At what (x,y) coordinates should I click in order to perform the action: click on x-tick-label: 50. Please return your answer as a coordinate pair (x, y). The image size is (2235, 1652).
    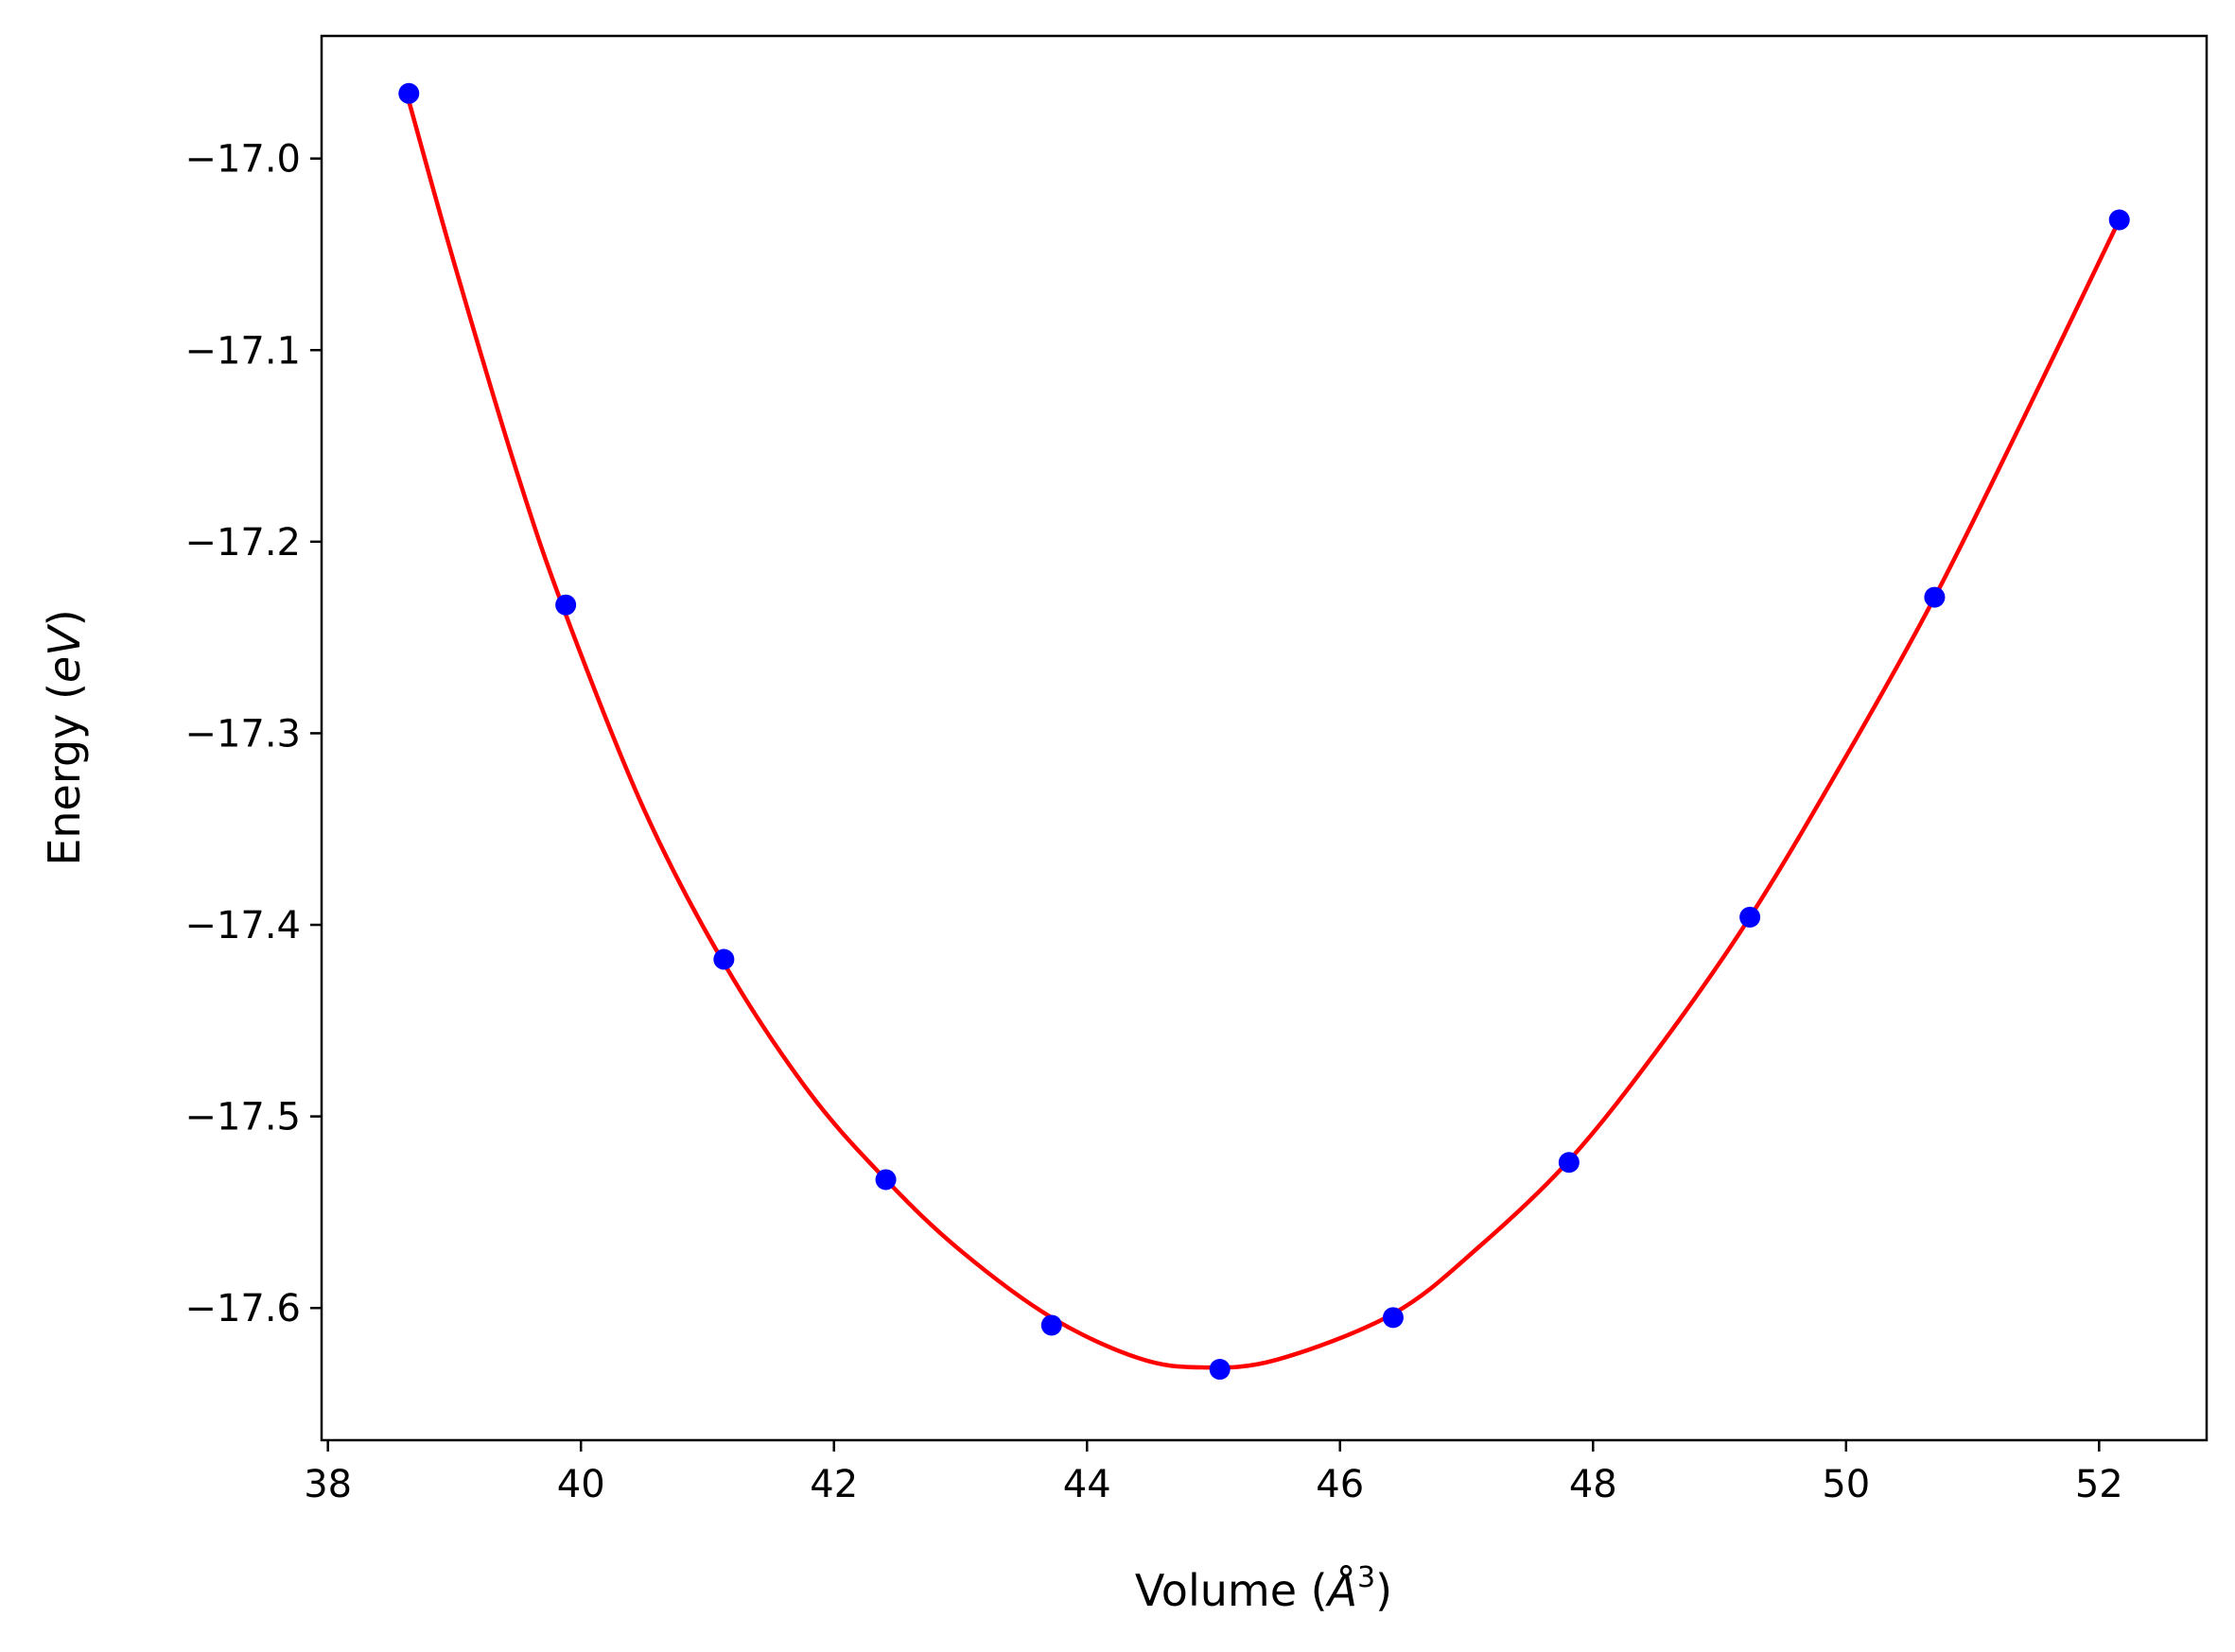
    Looking at the image, I should click on (1846, 1485).